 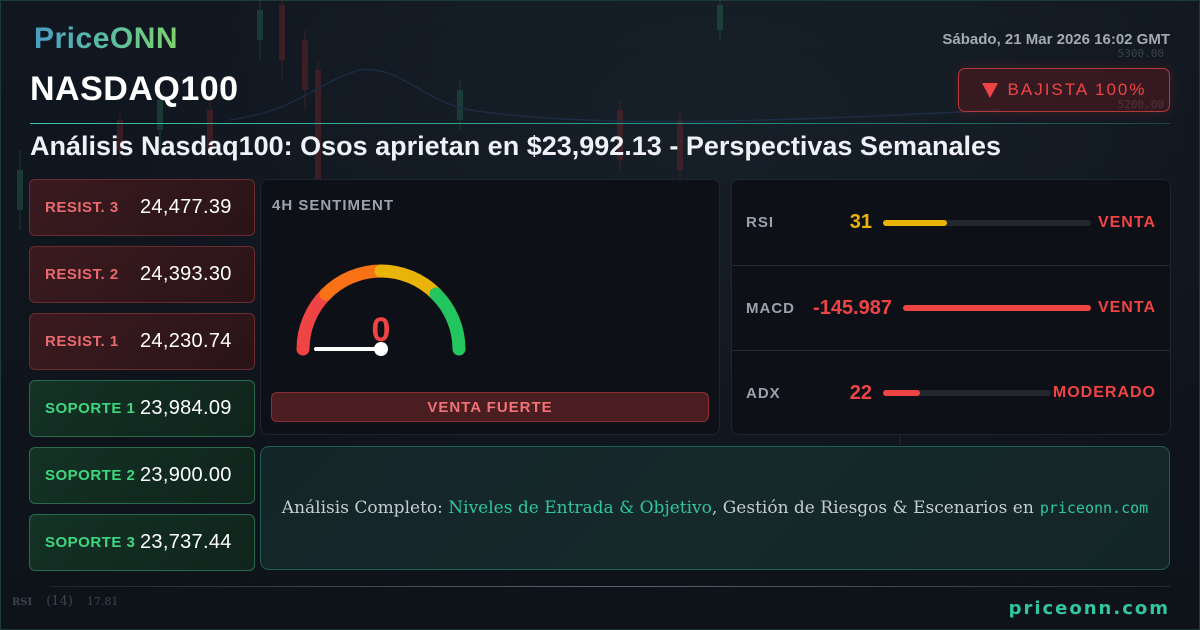 I want to click on level-label: SOPORTE 2, so click(x=90, y=475).